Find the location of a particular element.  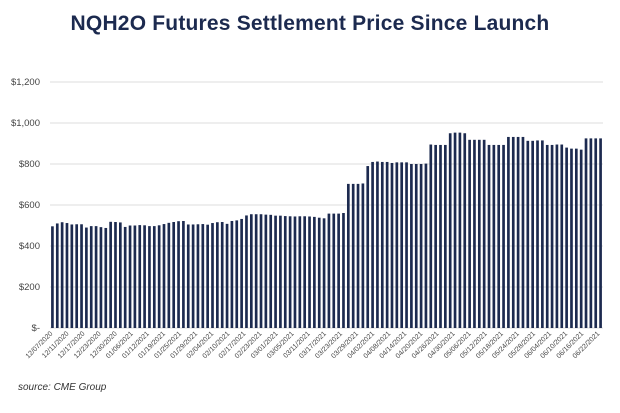

y-tick-label: $800 is located at coordinates (29, 164).